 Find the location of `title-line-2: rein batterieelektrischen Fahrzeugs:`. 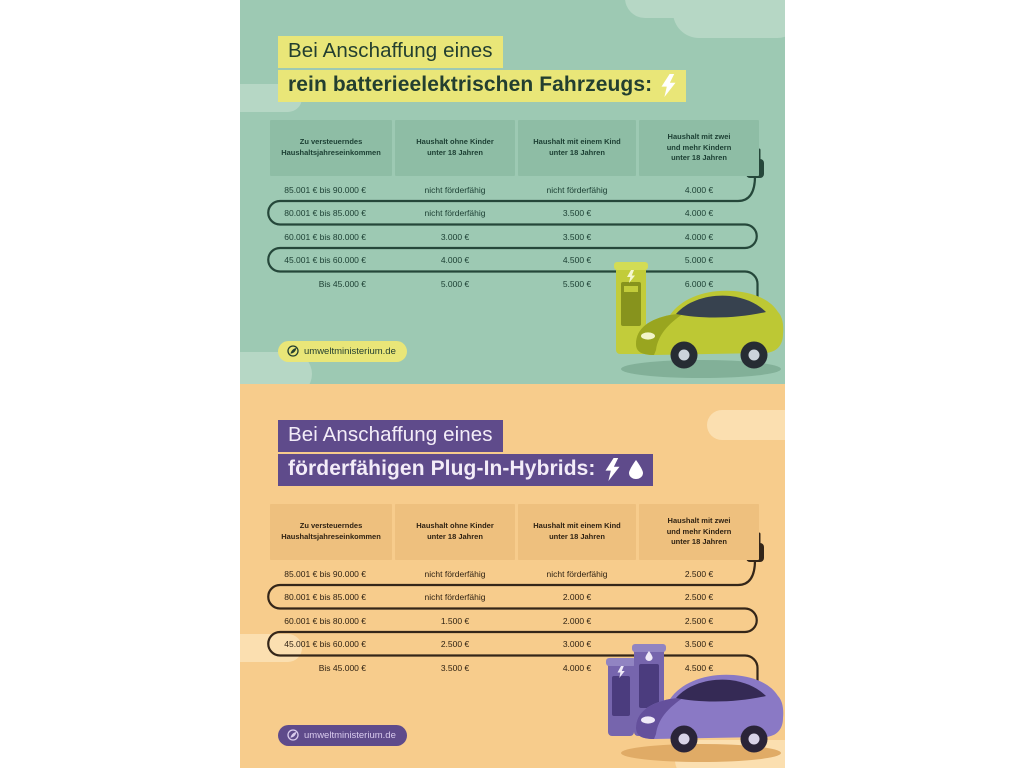

title-line-2: rein batterieelektrischen Fahrzeugs: is located at coordinates (482, 86).